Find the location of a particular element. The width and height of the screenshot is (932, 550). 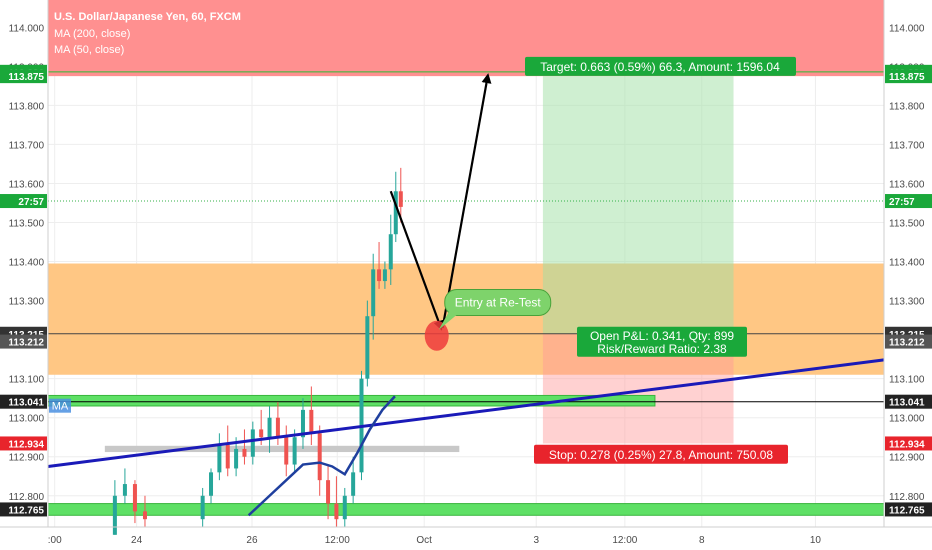

y-tick-label-right: 113.500 is located at coordinates (907, 224).